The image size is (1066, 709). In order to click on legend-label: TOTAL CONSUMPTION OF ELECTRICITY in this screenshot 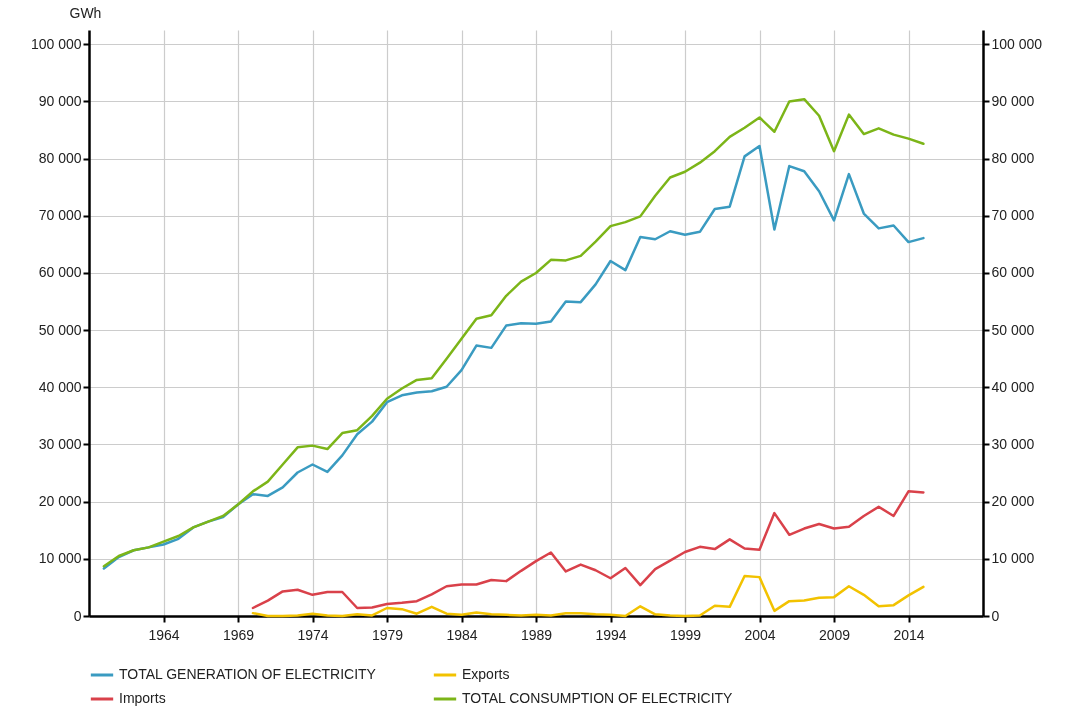, I will do `click(598, 698)`.